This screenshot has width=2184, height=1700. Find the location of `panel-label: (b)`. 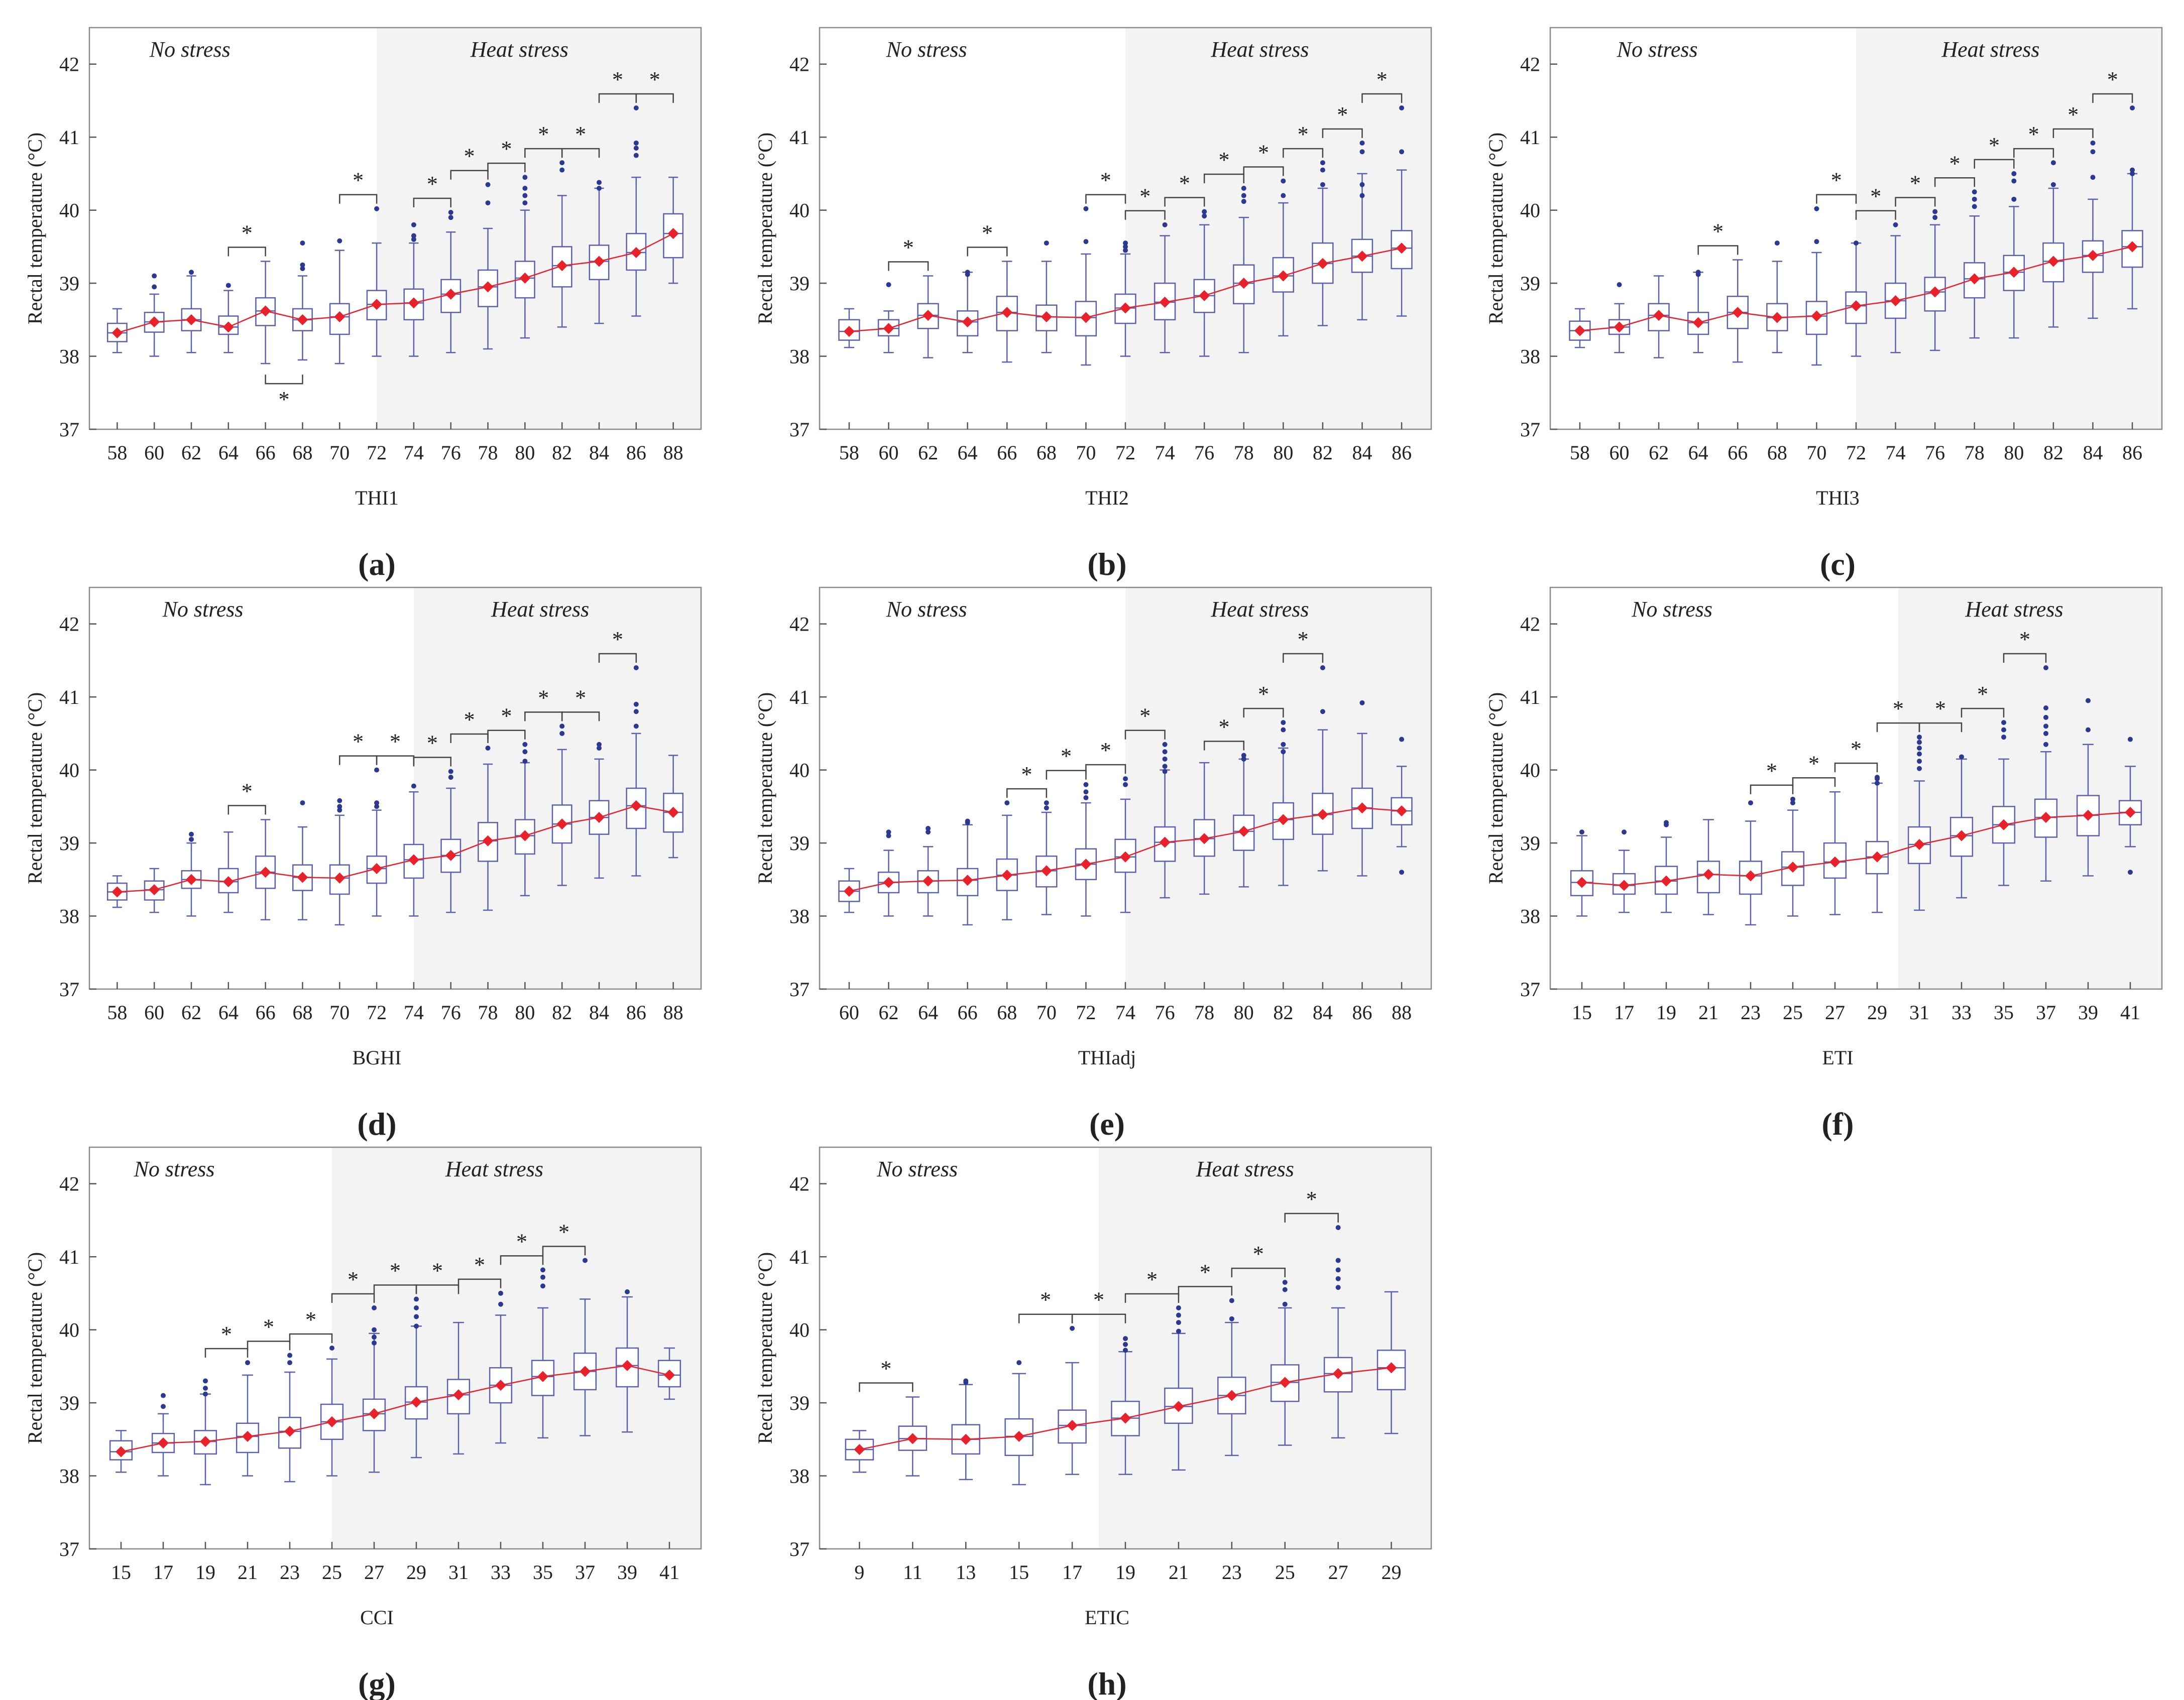

panel-label: (b) is located at coordinates (1106, 564).